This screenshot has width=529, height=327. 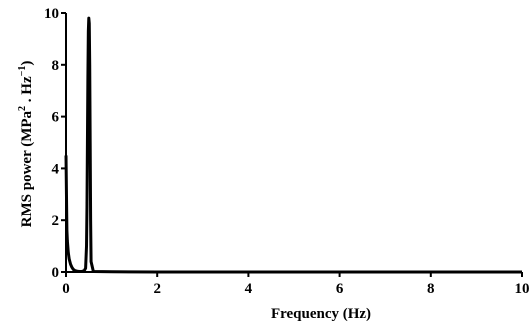 I want to click on y-axis-title: RMS power (MPa2 . Hz−1), so click(x=26, y=144).